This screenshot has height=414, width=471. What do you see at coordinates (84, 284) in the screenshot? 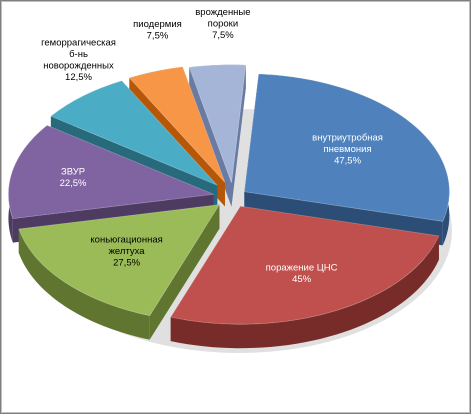
I see `pie-slice-edge` at bounding box center [84, 284].